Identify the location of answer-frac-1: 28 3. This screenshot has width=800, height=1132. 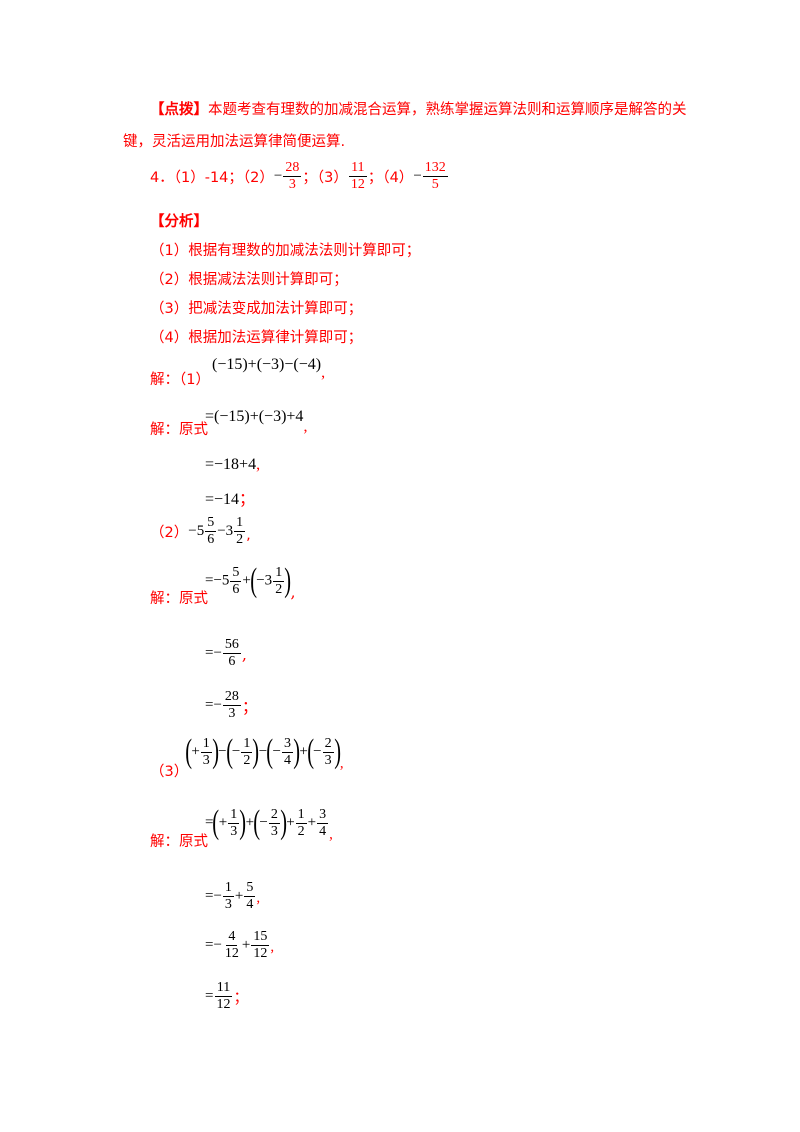
(292, 176).